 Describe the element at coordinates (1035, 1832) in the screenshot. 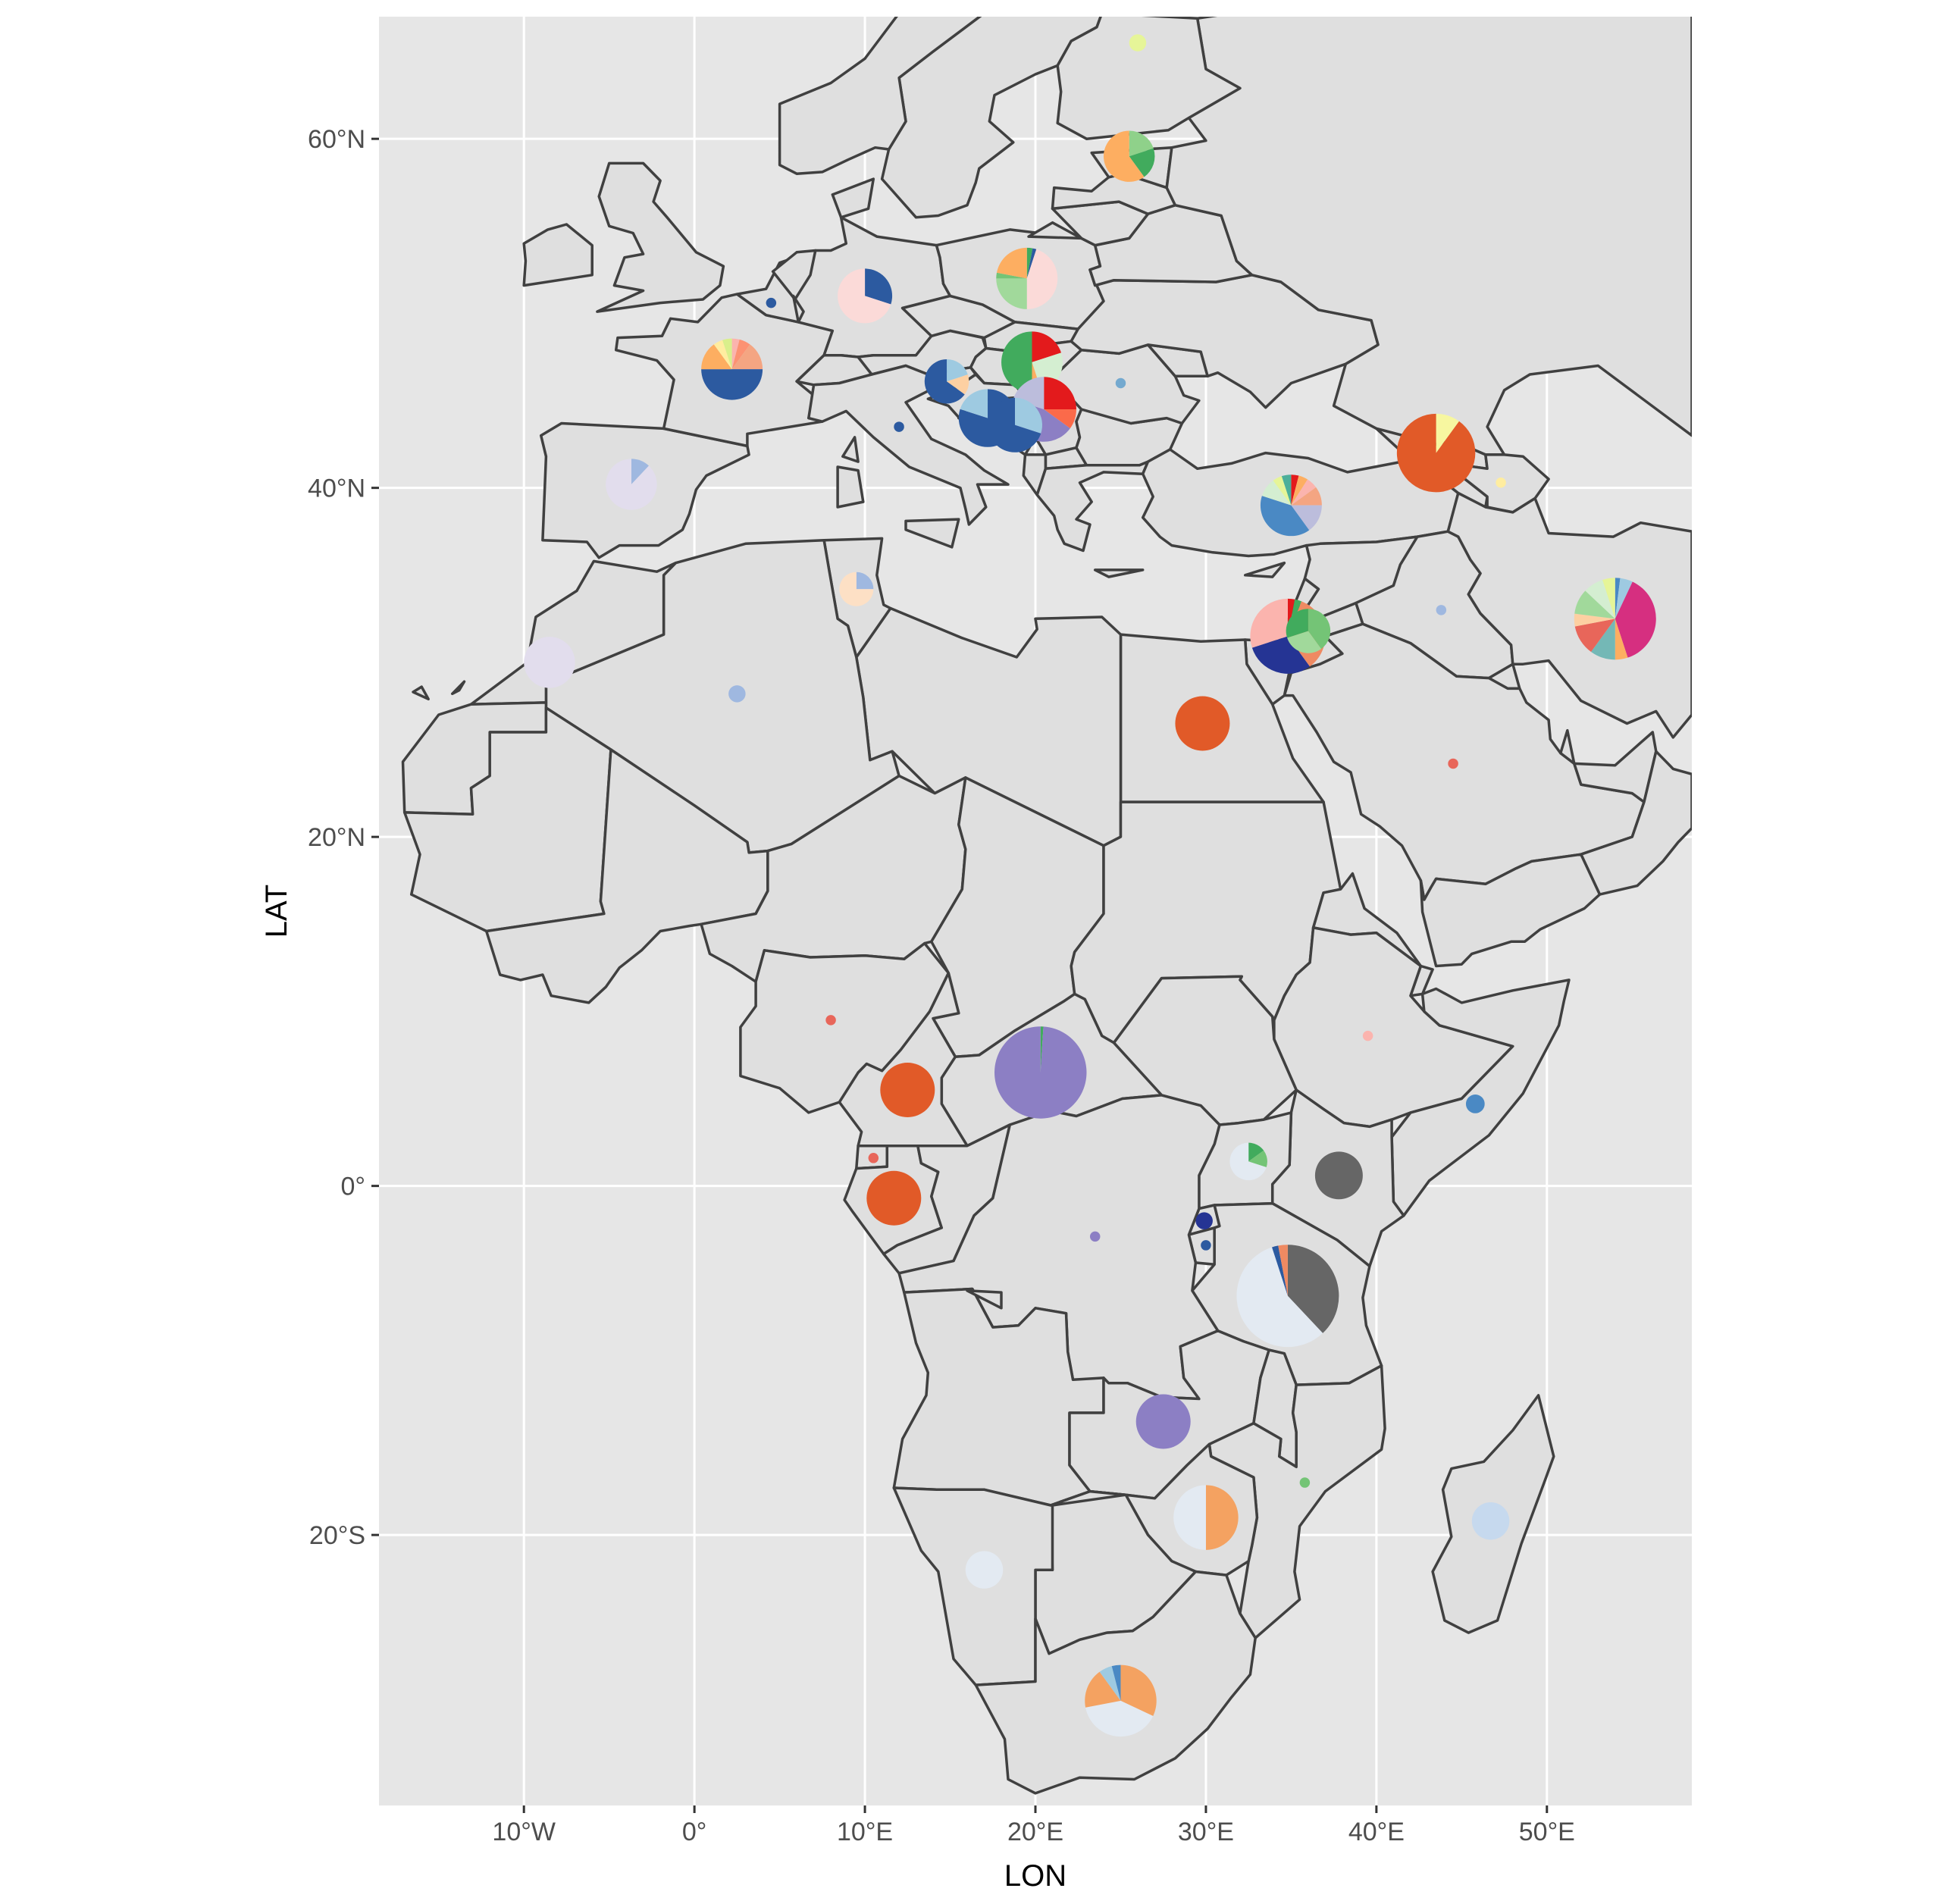

I see `x-tick-label: 20°E` at that location.